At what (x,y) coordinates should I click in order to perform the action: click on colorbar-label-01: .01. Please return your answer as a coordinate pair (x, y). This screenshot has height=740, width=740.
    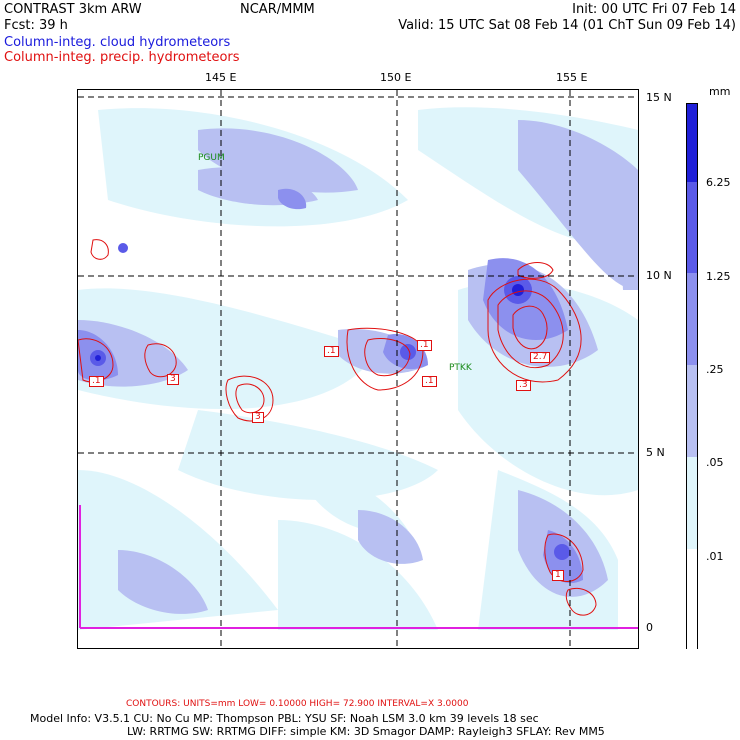
    Looking at the image, I should click on (715, 556).